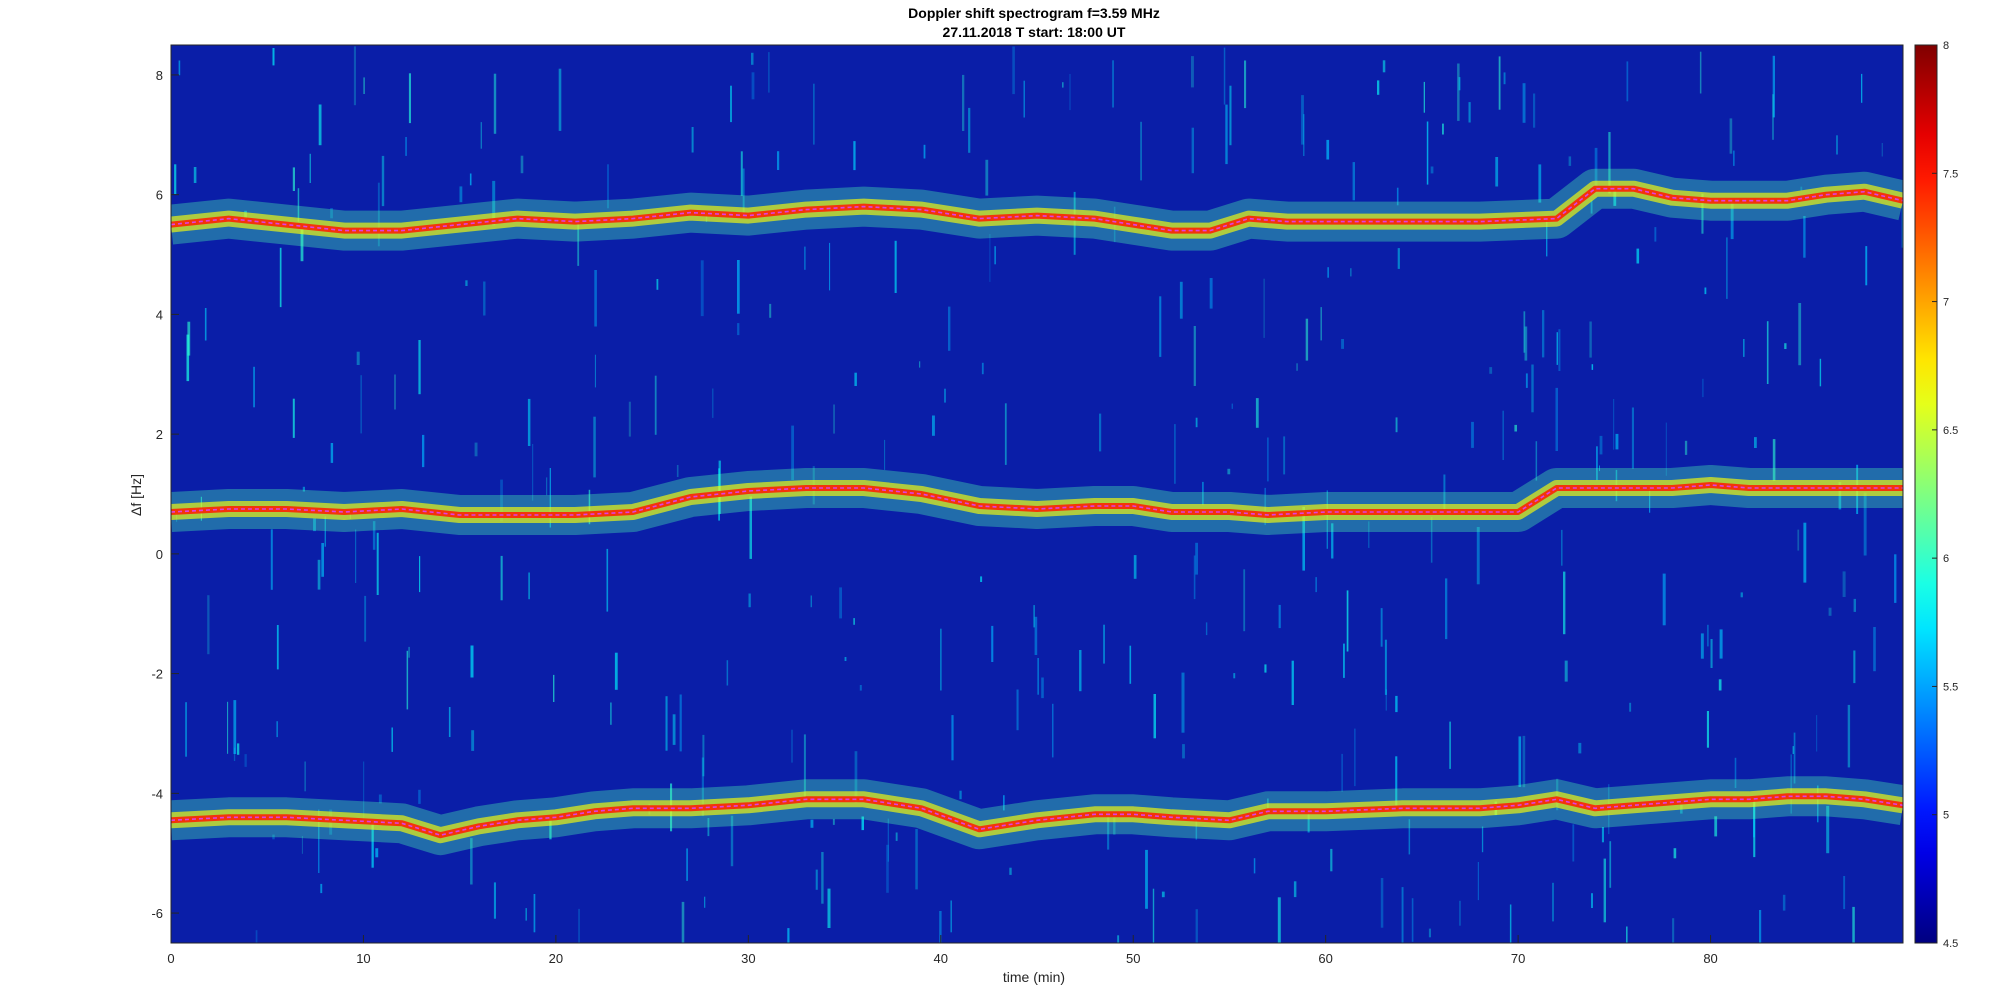  What do you see at coordinates (1950, 944) in the screenshot?
I see `colorbar-tick-label: 4.5` at bounding box center [1950, 944].